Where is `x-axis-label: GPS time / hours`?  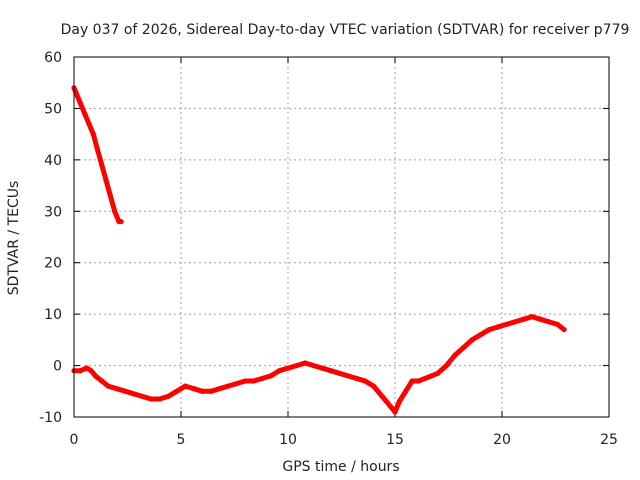
x-axis-label: GPS time / hours is located at coordinates (340, 467).